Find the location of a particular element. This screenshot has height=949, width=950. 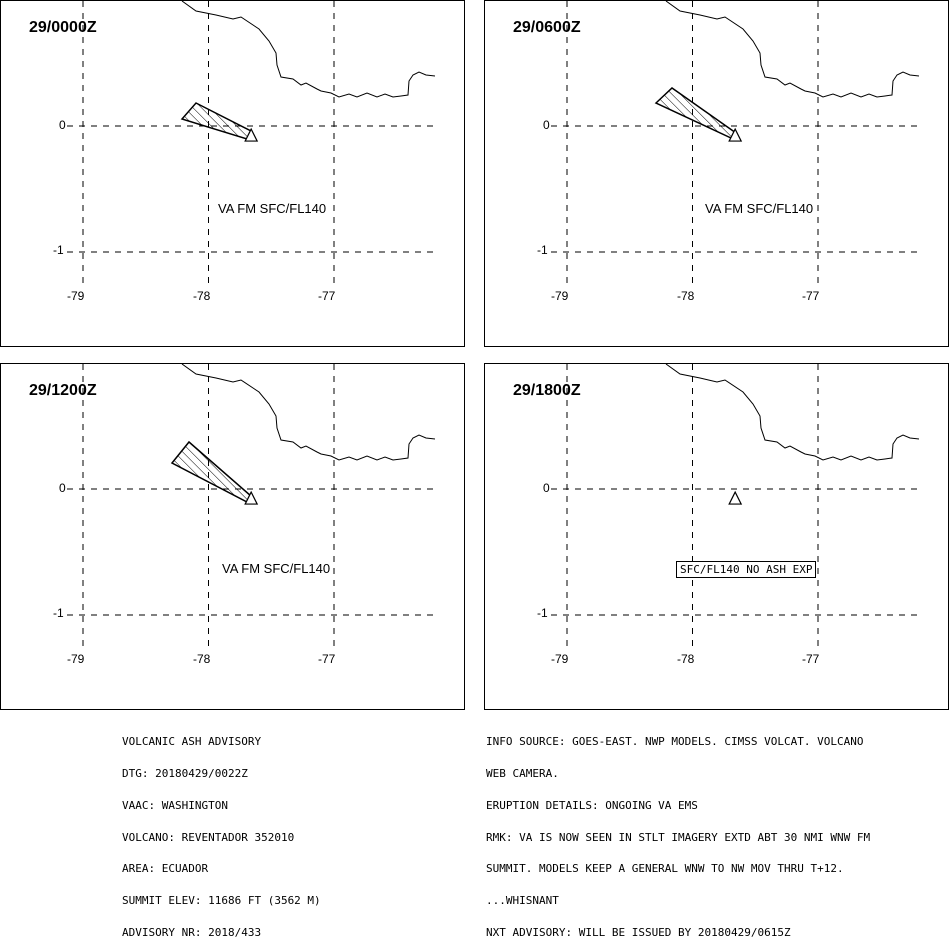

advisory-line: ADVISORY NR: 2018/433 is located at coordinates (192, 932).